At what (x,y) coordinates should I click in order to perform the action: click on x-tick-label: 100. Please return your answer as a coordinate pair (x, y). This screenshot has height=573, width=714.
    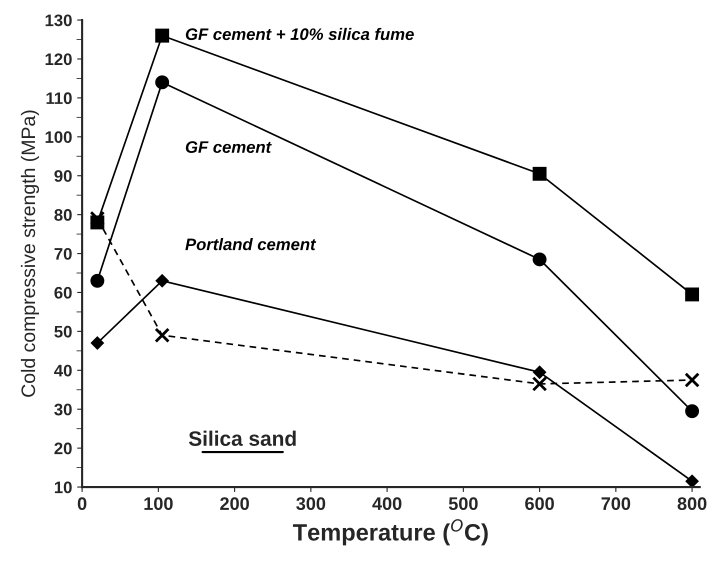
    Looking at the image, I should click on (158, 503).